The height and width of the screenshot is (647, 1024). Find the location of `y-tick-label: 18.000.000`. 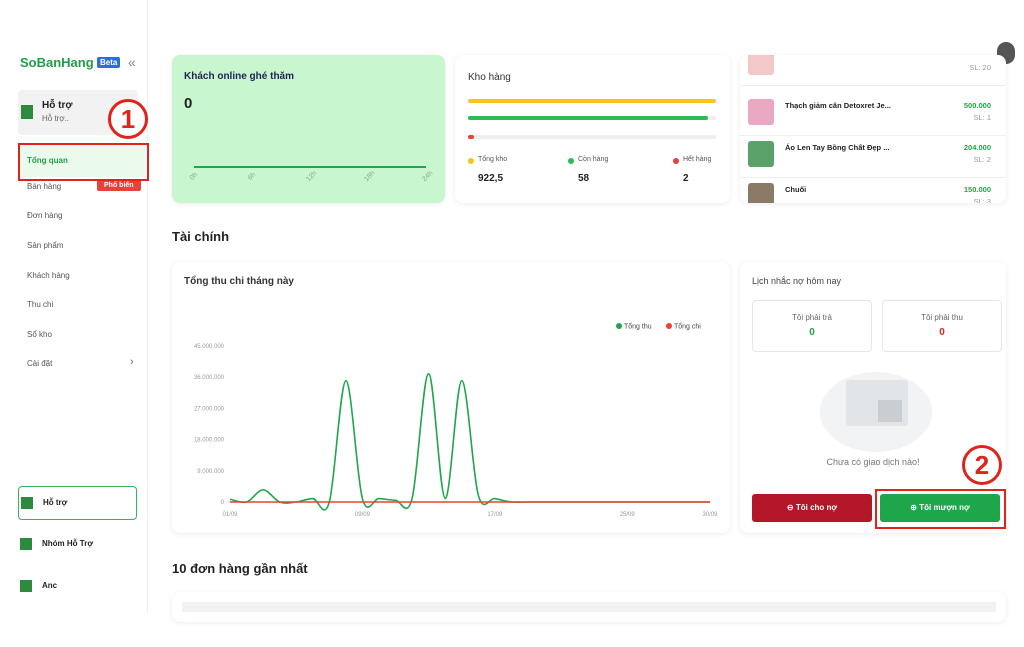

y-tick-label: 18.000.000 is located at coordinates (209, 441).